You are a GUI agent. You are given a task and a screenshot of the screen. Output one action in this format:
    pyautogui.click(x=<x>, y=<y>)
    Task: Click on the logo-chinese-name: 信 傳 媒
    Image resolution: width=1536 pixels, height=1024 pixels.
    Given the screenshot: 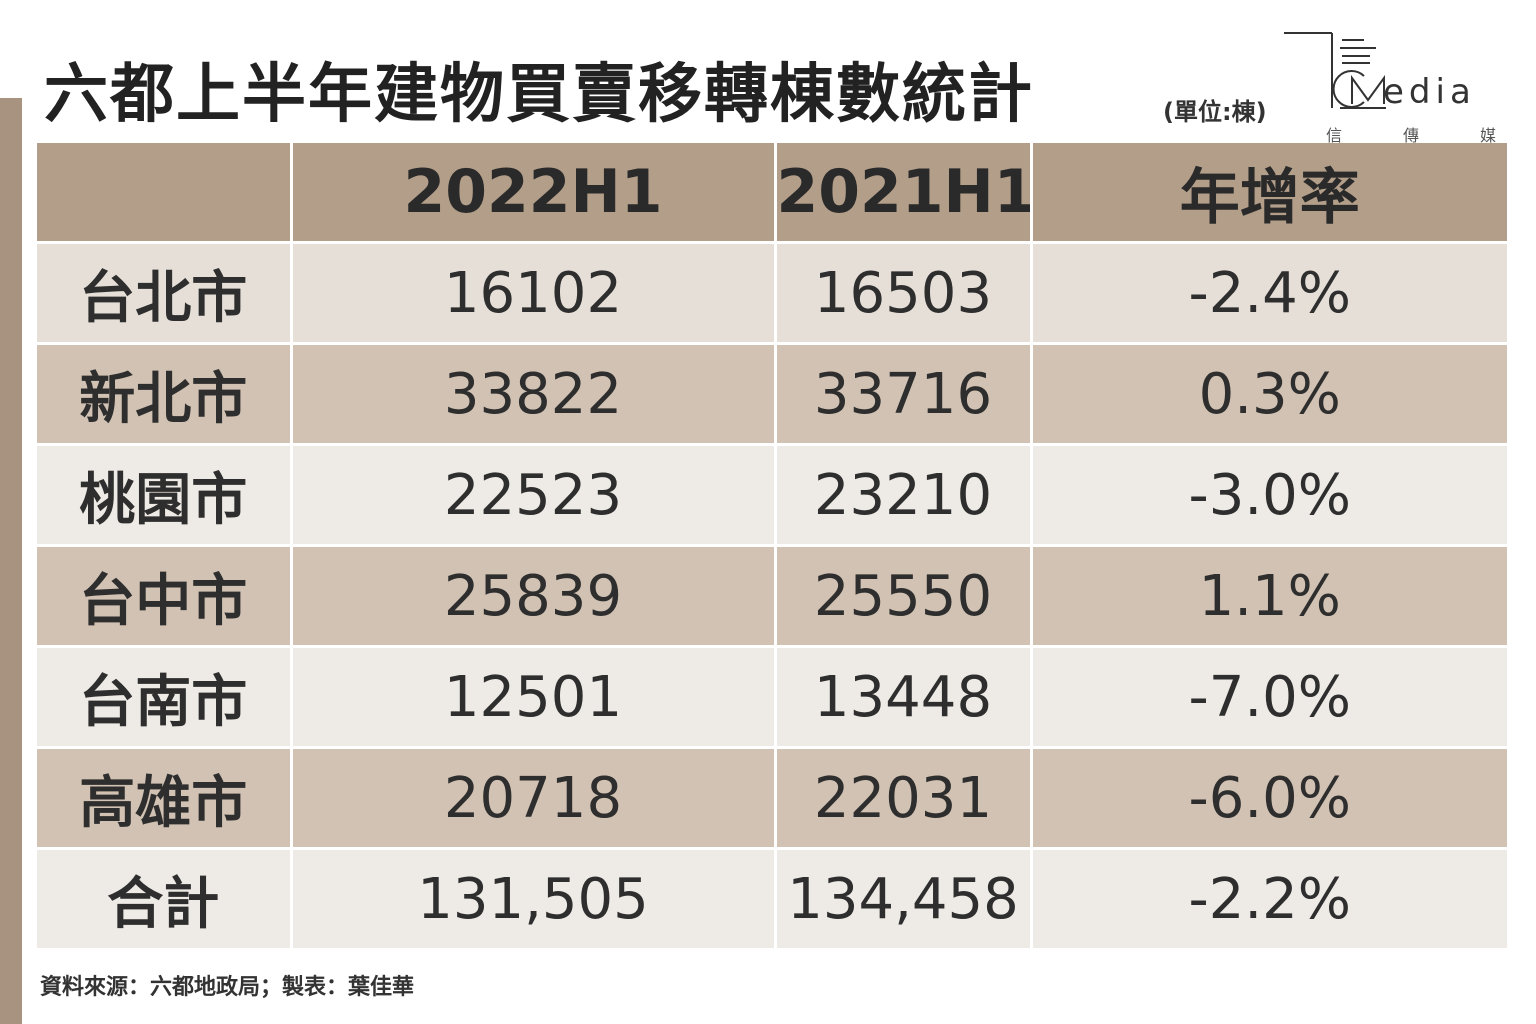 What is the action you would take?
    pyautogui.click(x=1411, y=134)
    